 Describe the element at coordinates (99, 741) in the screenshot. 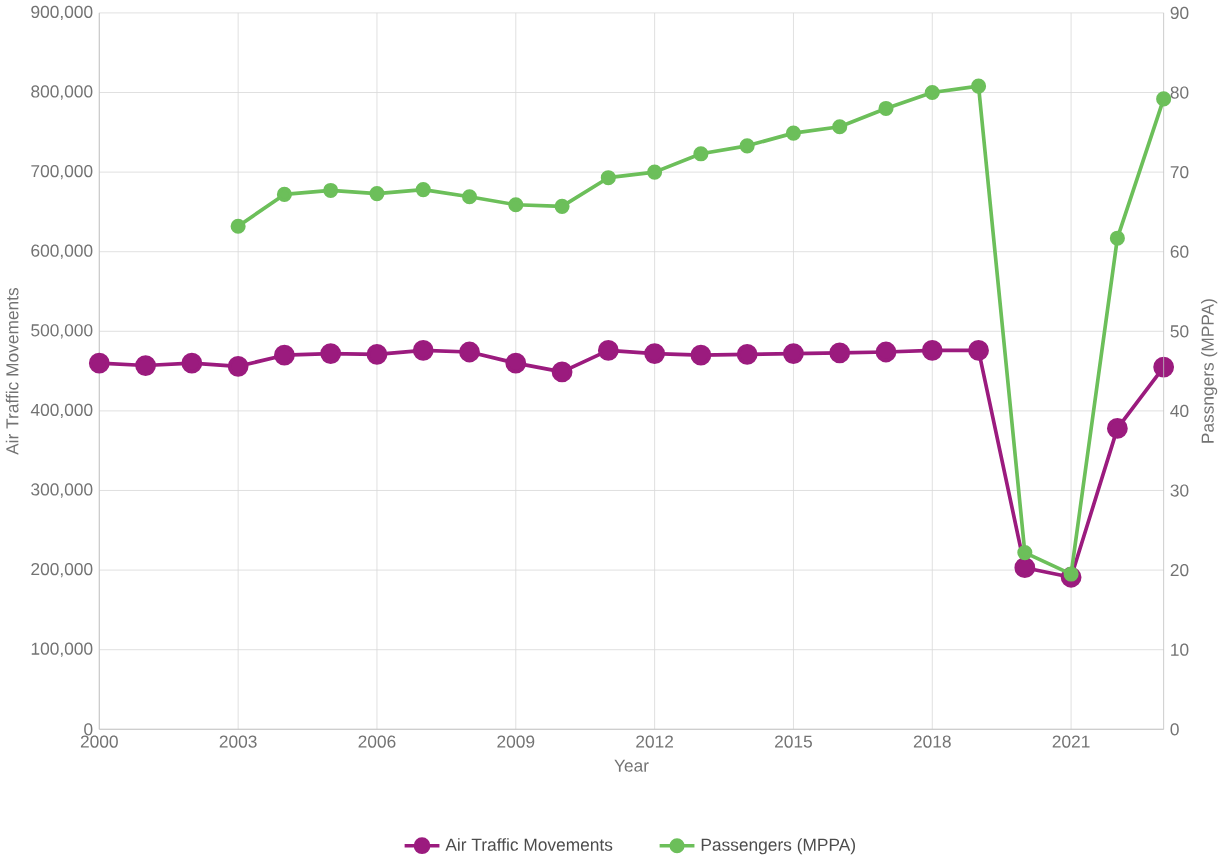

I see `x-tick-label: 2000` at that location.